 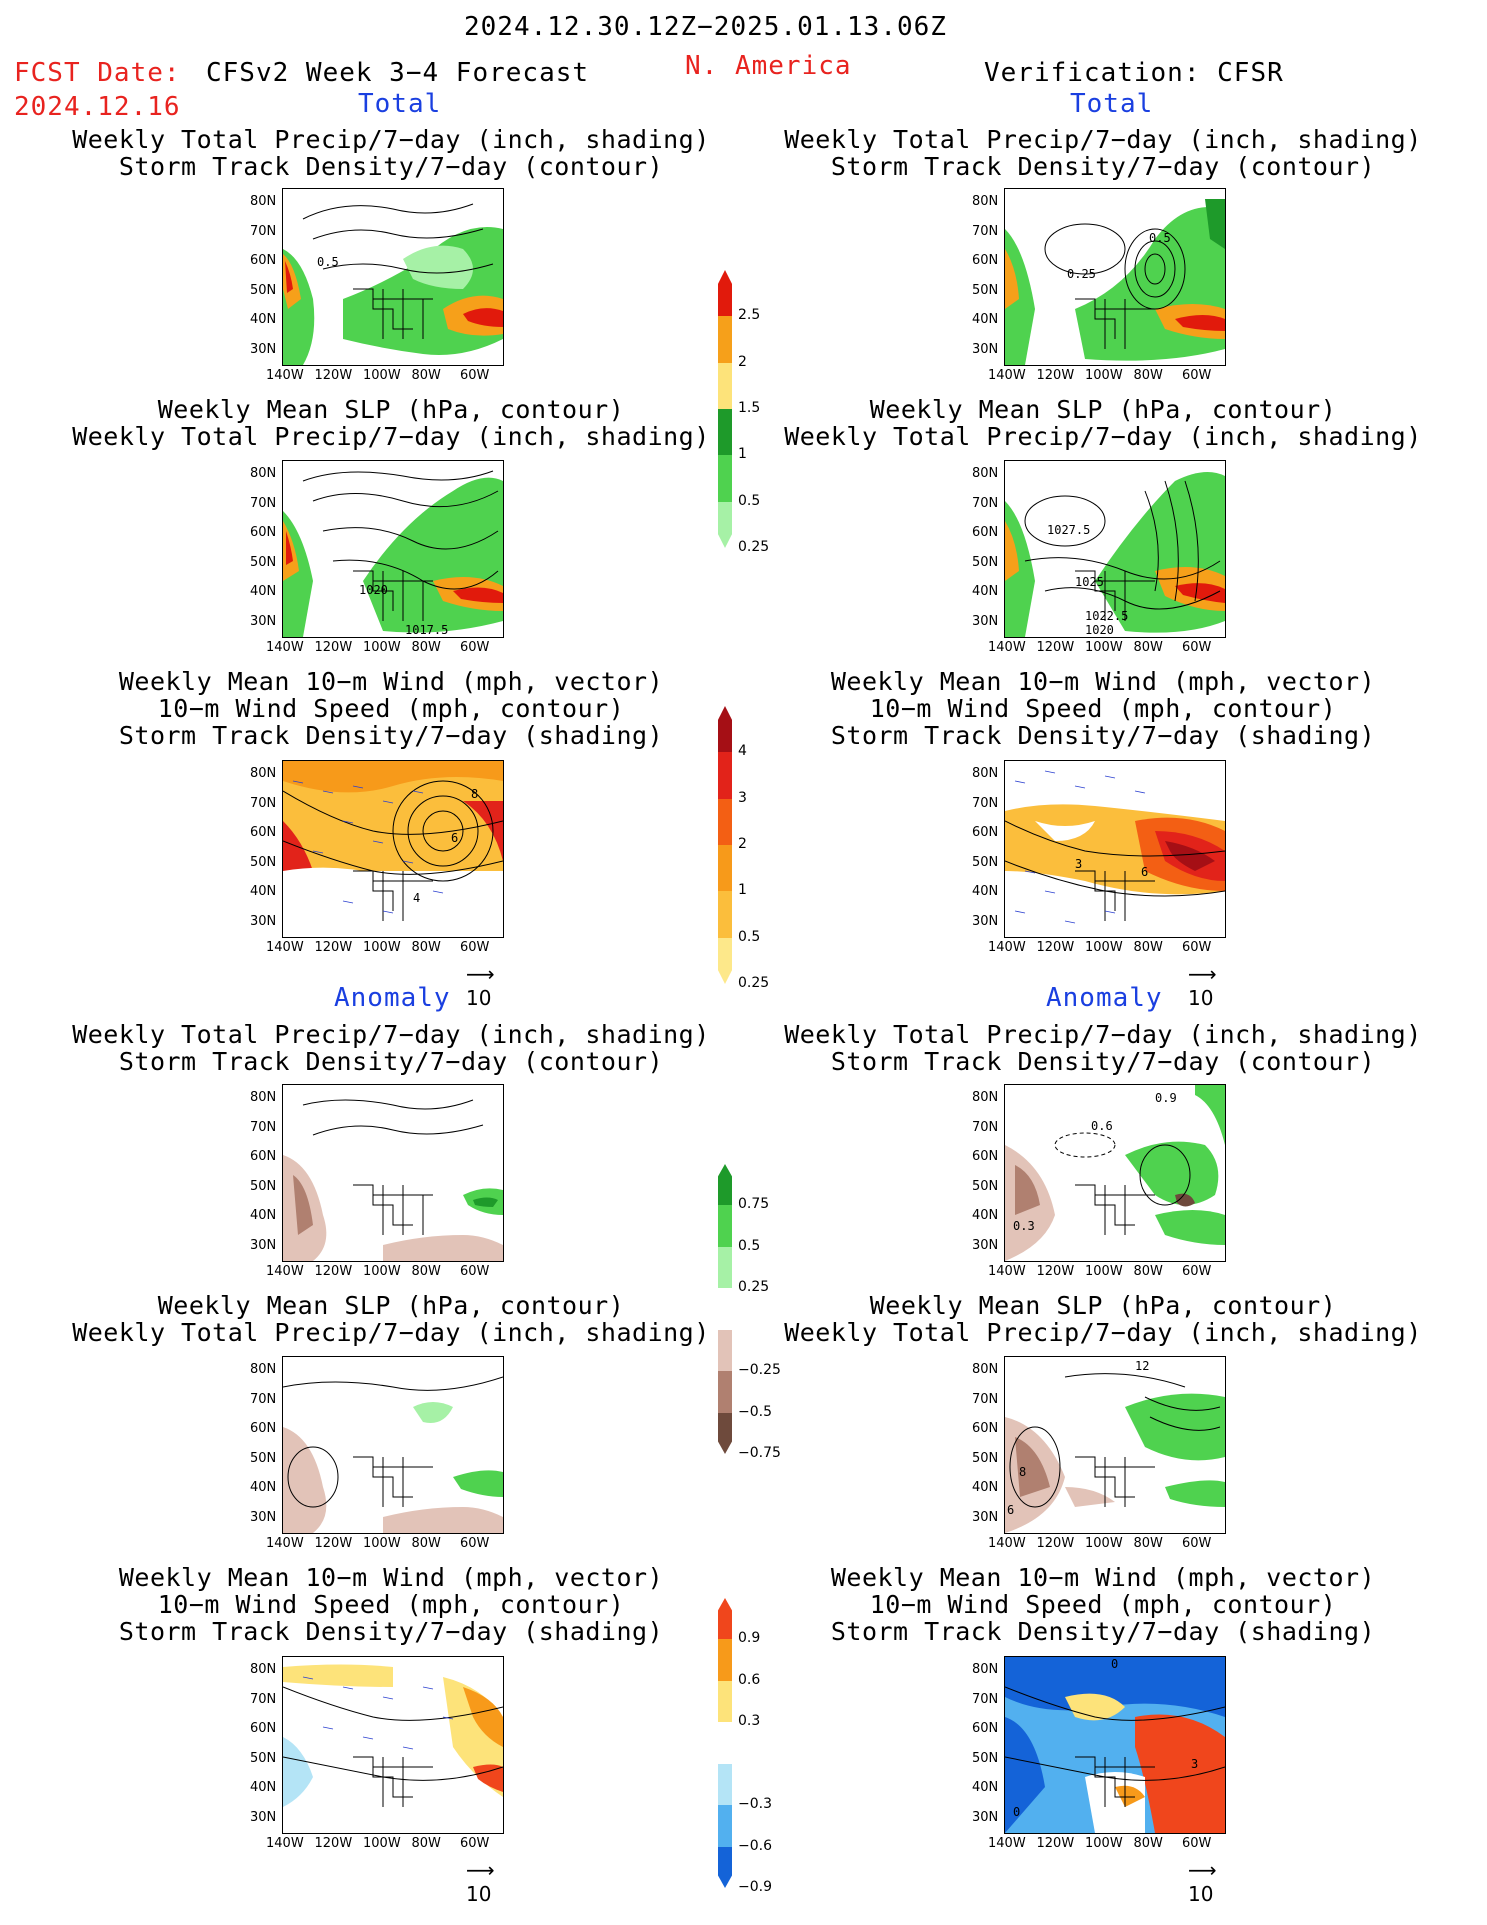 What do you see at coordinates (393, 1745) in the screenshot?
I see `map-forecast-anomaly-wind` at bounding box center [393, 1745].